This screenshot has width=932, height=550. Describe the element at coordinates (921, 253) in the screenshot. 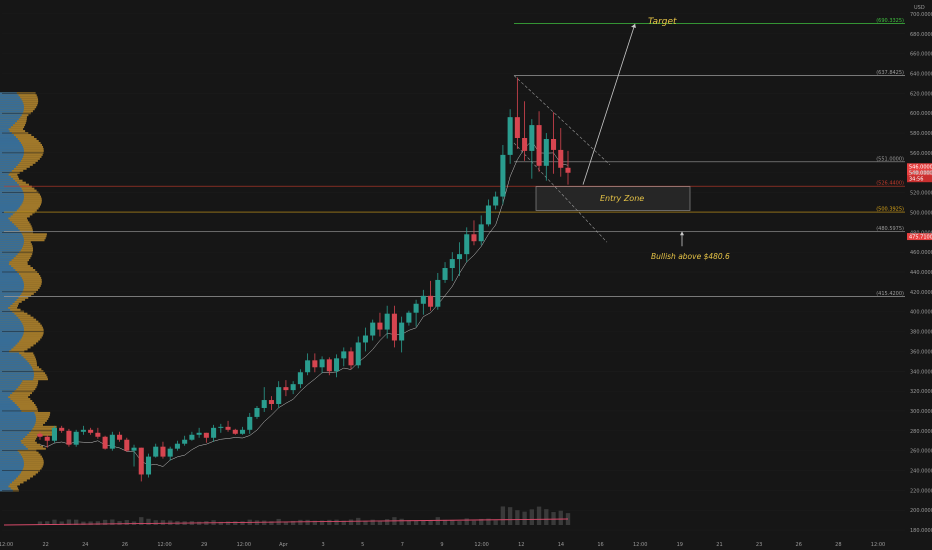

I see `y-tick-label: 460.0000` at that location.